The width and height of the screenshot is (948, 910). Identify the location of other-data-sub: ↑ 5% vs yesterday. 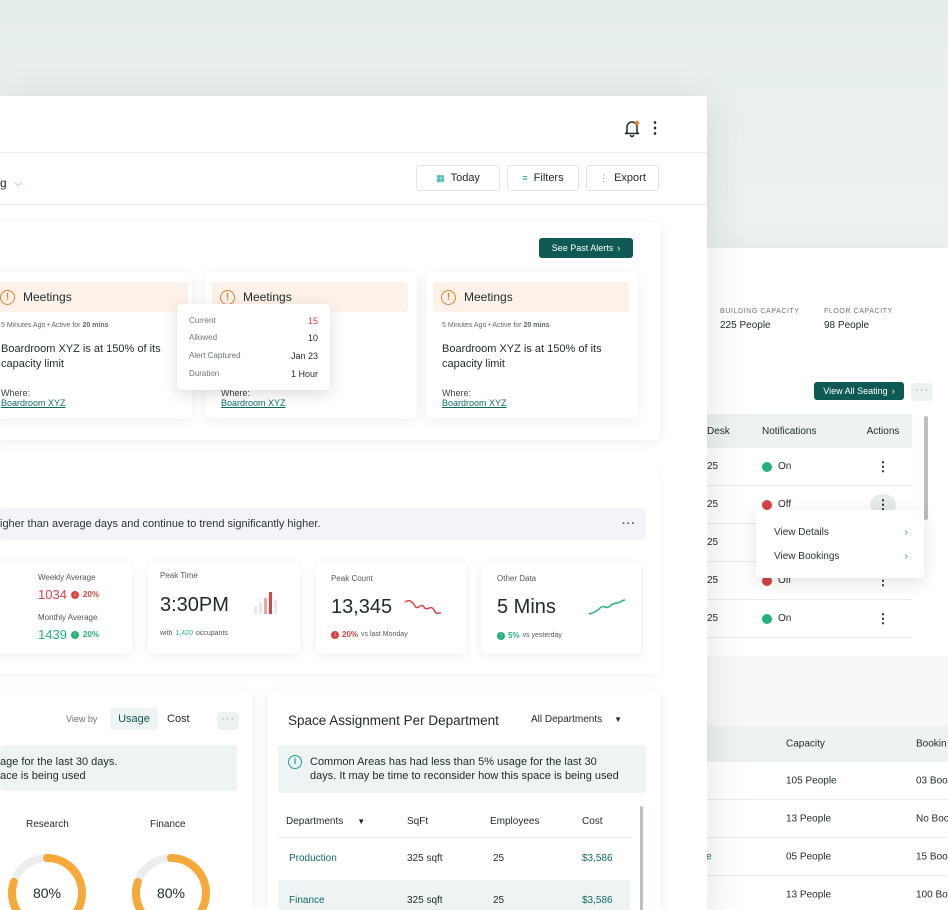
(529, 635).